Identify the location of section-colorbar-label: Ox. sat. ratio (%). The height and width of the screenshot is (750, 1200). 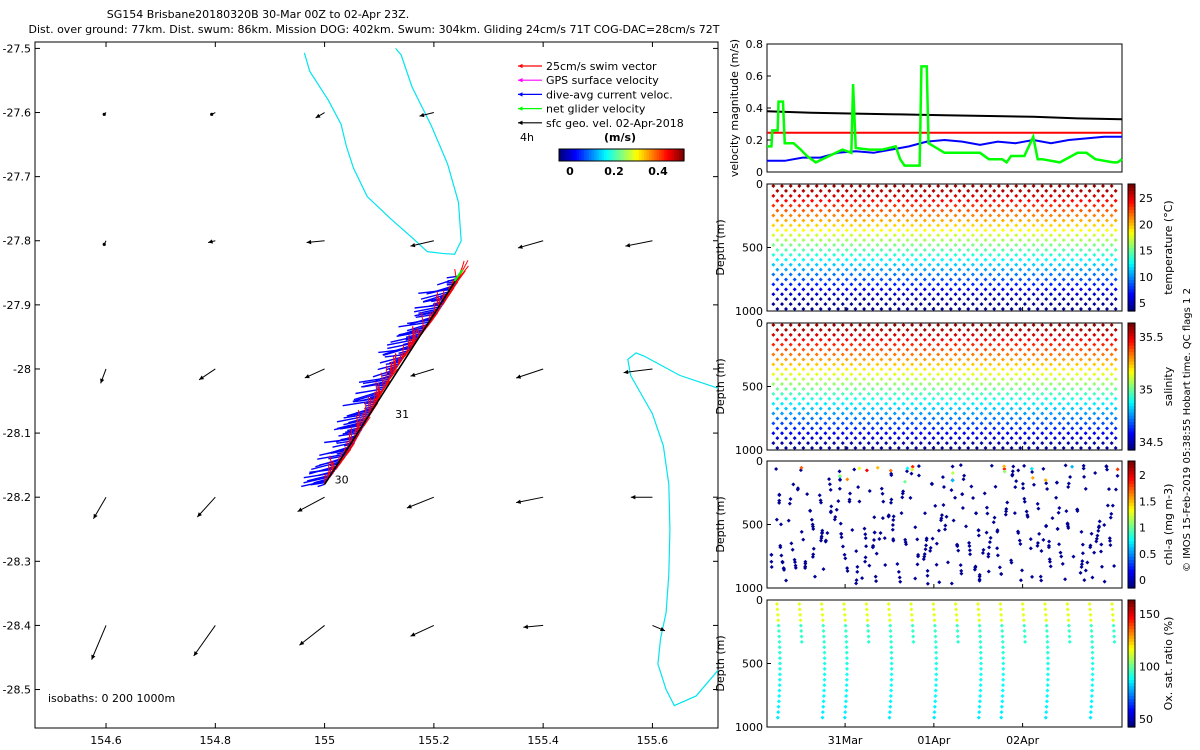
(1168, 664).